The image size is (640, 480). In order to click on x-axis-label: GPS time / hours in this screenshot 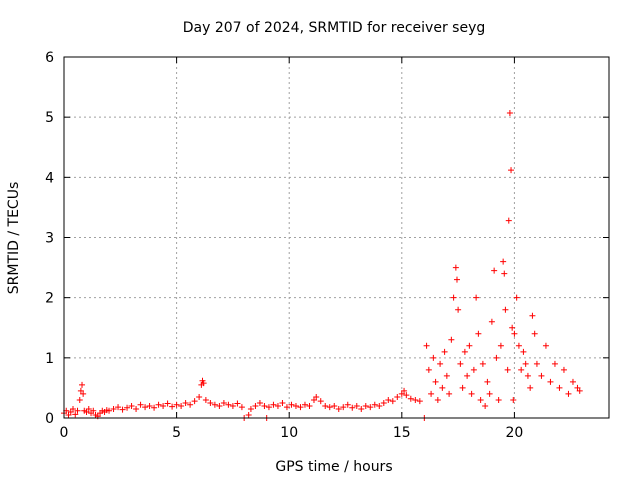, I will do `click(333, 467)`.